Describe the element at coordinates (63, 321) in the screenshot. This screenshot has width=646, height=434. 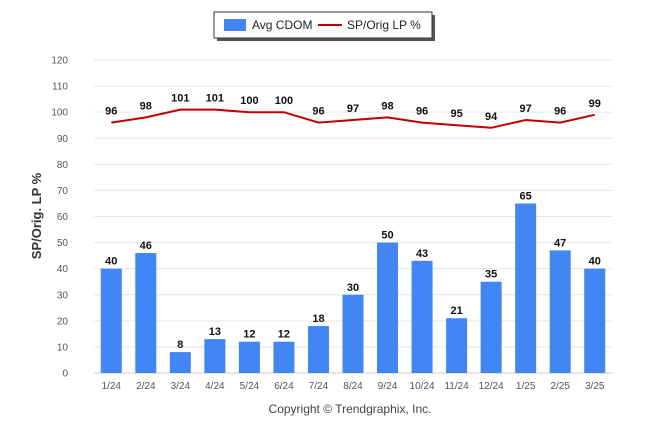
I see `y-tick-label: 20` at that location.